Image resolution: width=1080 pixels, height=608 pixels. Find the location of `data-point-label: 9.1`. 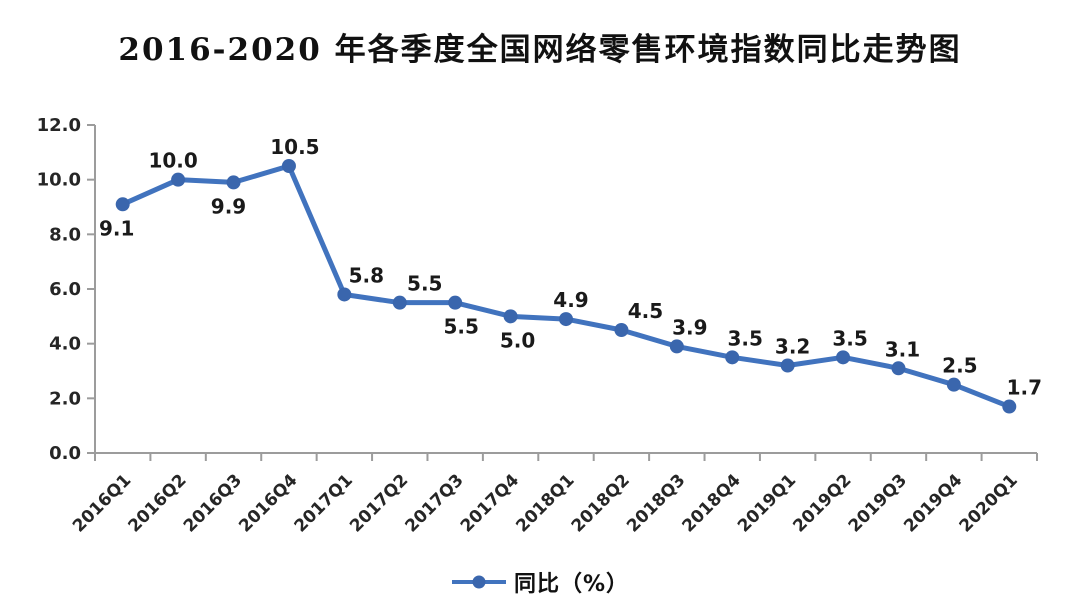

data-point-label: 9.1 is located at coordinates (116, 228).